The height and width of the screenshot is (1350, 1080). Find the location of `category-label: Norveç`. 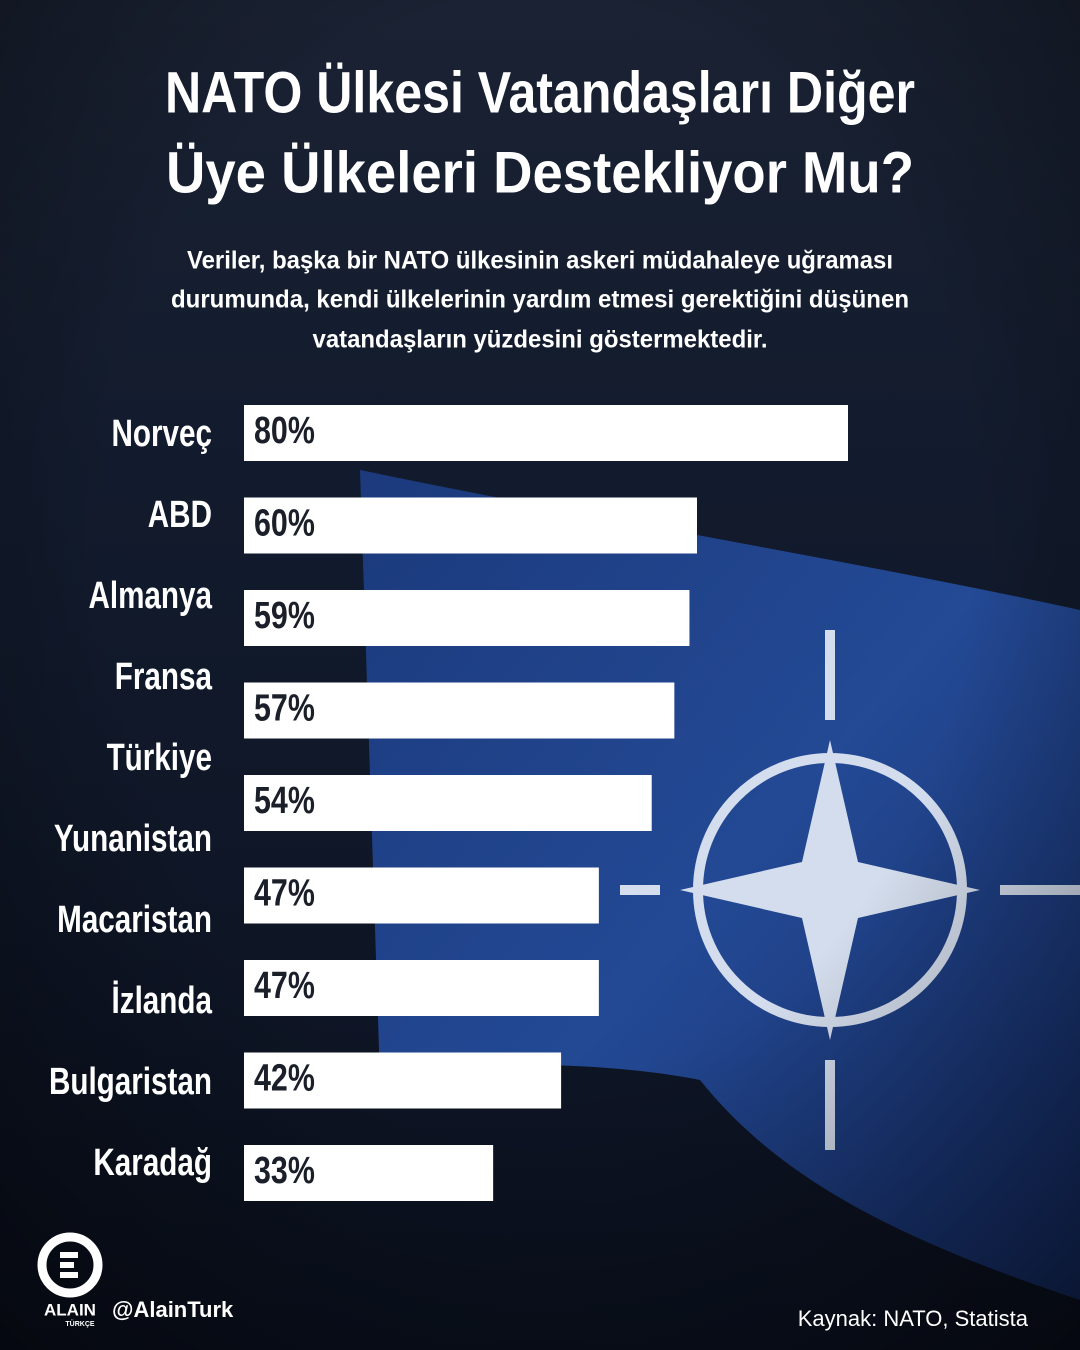

category-label: Norveç is located at coordinates (162, 434).